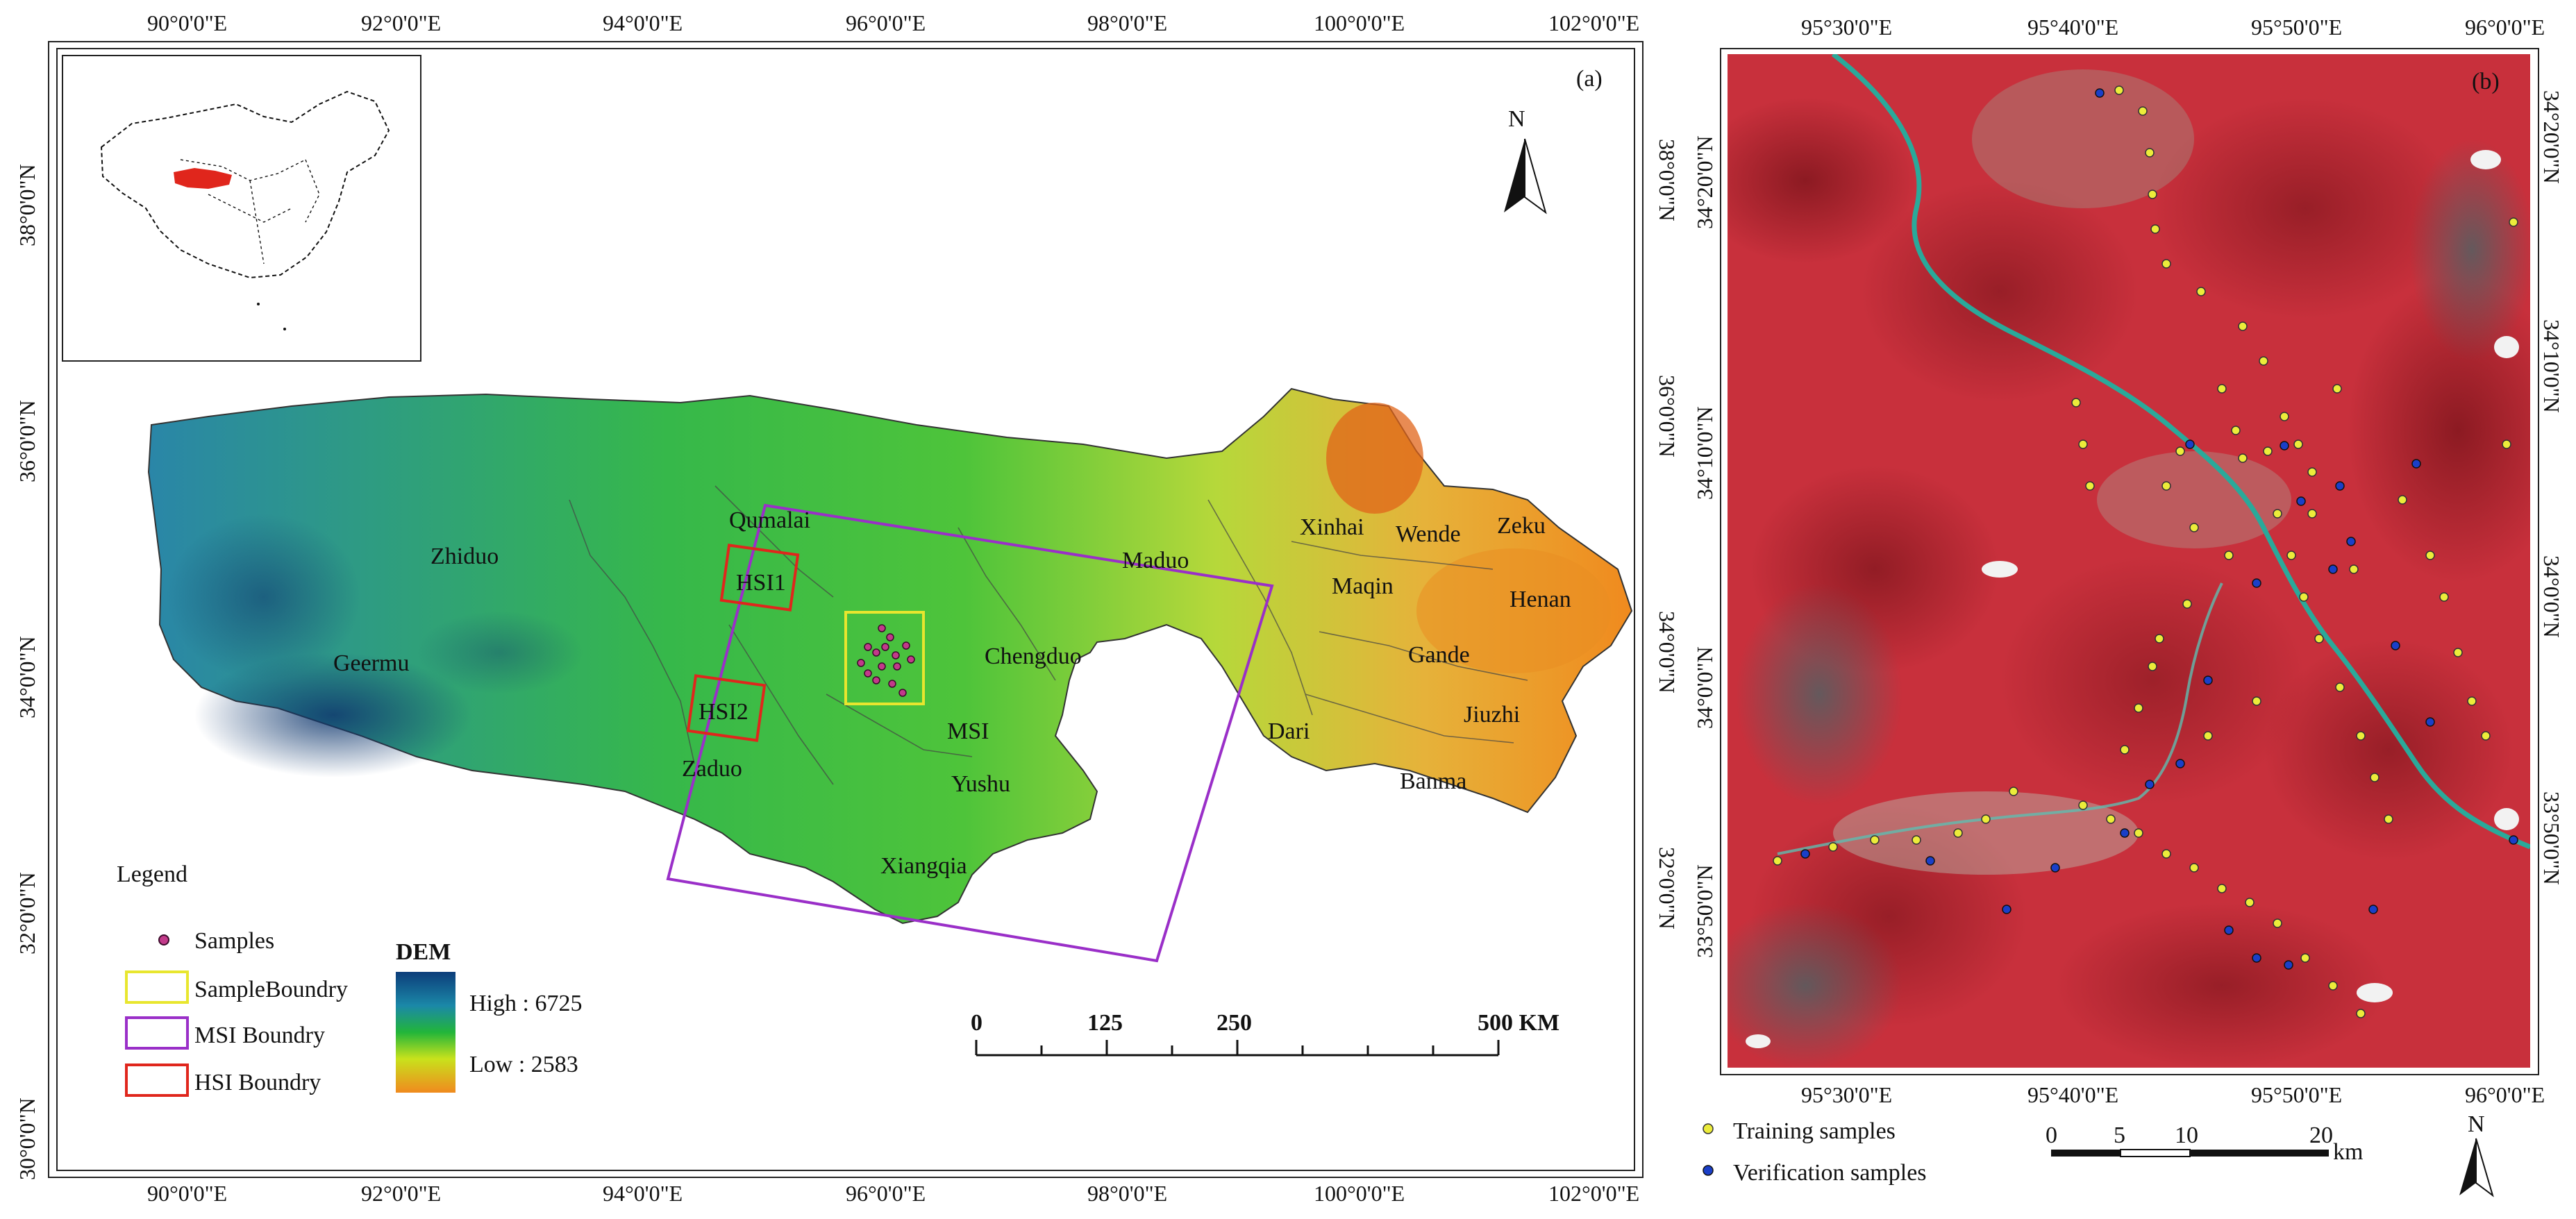  What do you see at coordinates (423, 952) in the screenshot?
I see `dem-title: DEM` at bounding box center [423, 952].